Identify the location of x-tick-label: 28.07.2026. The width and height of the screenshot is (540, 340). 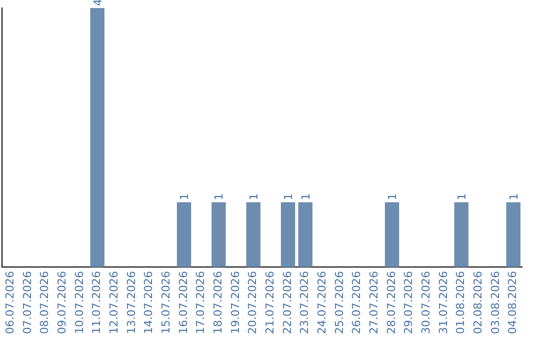
(391, 302).